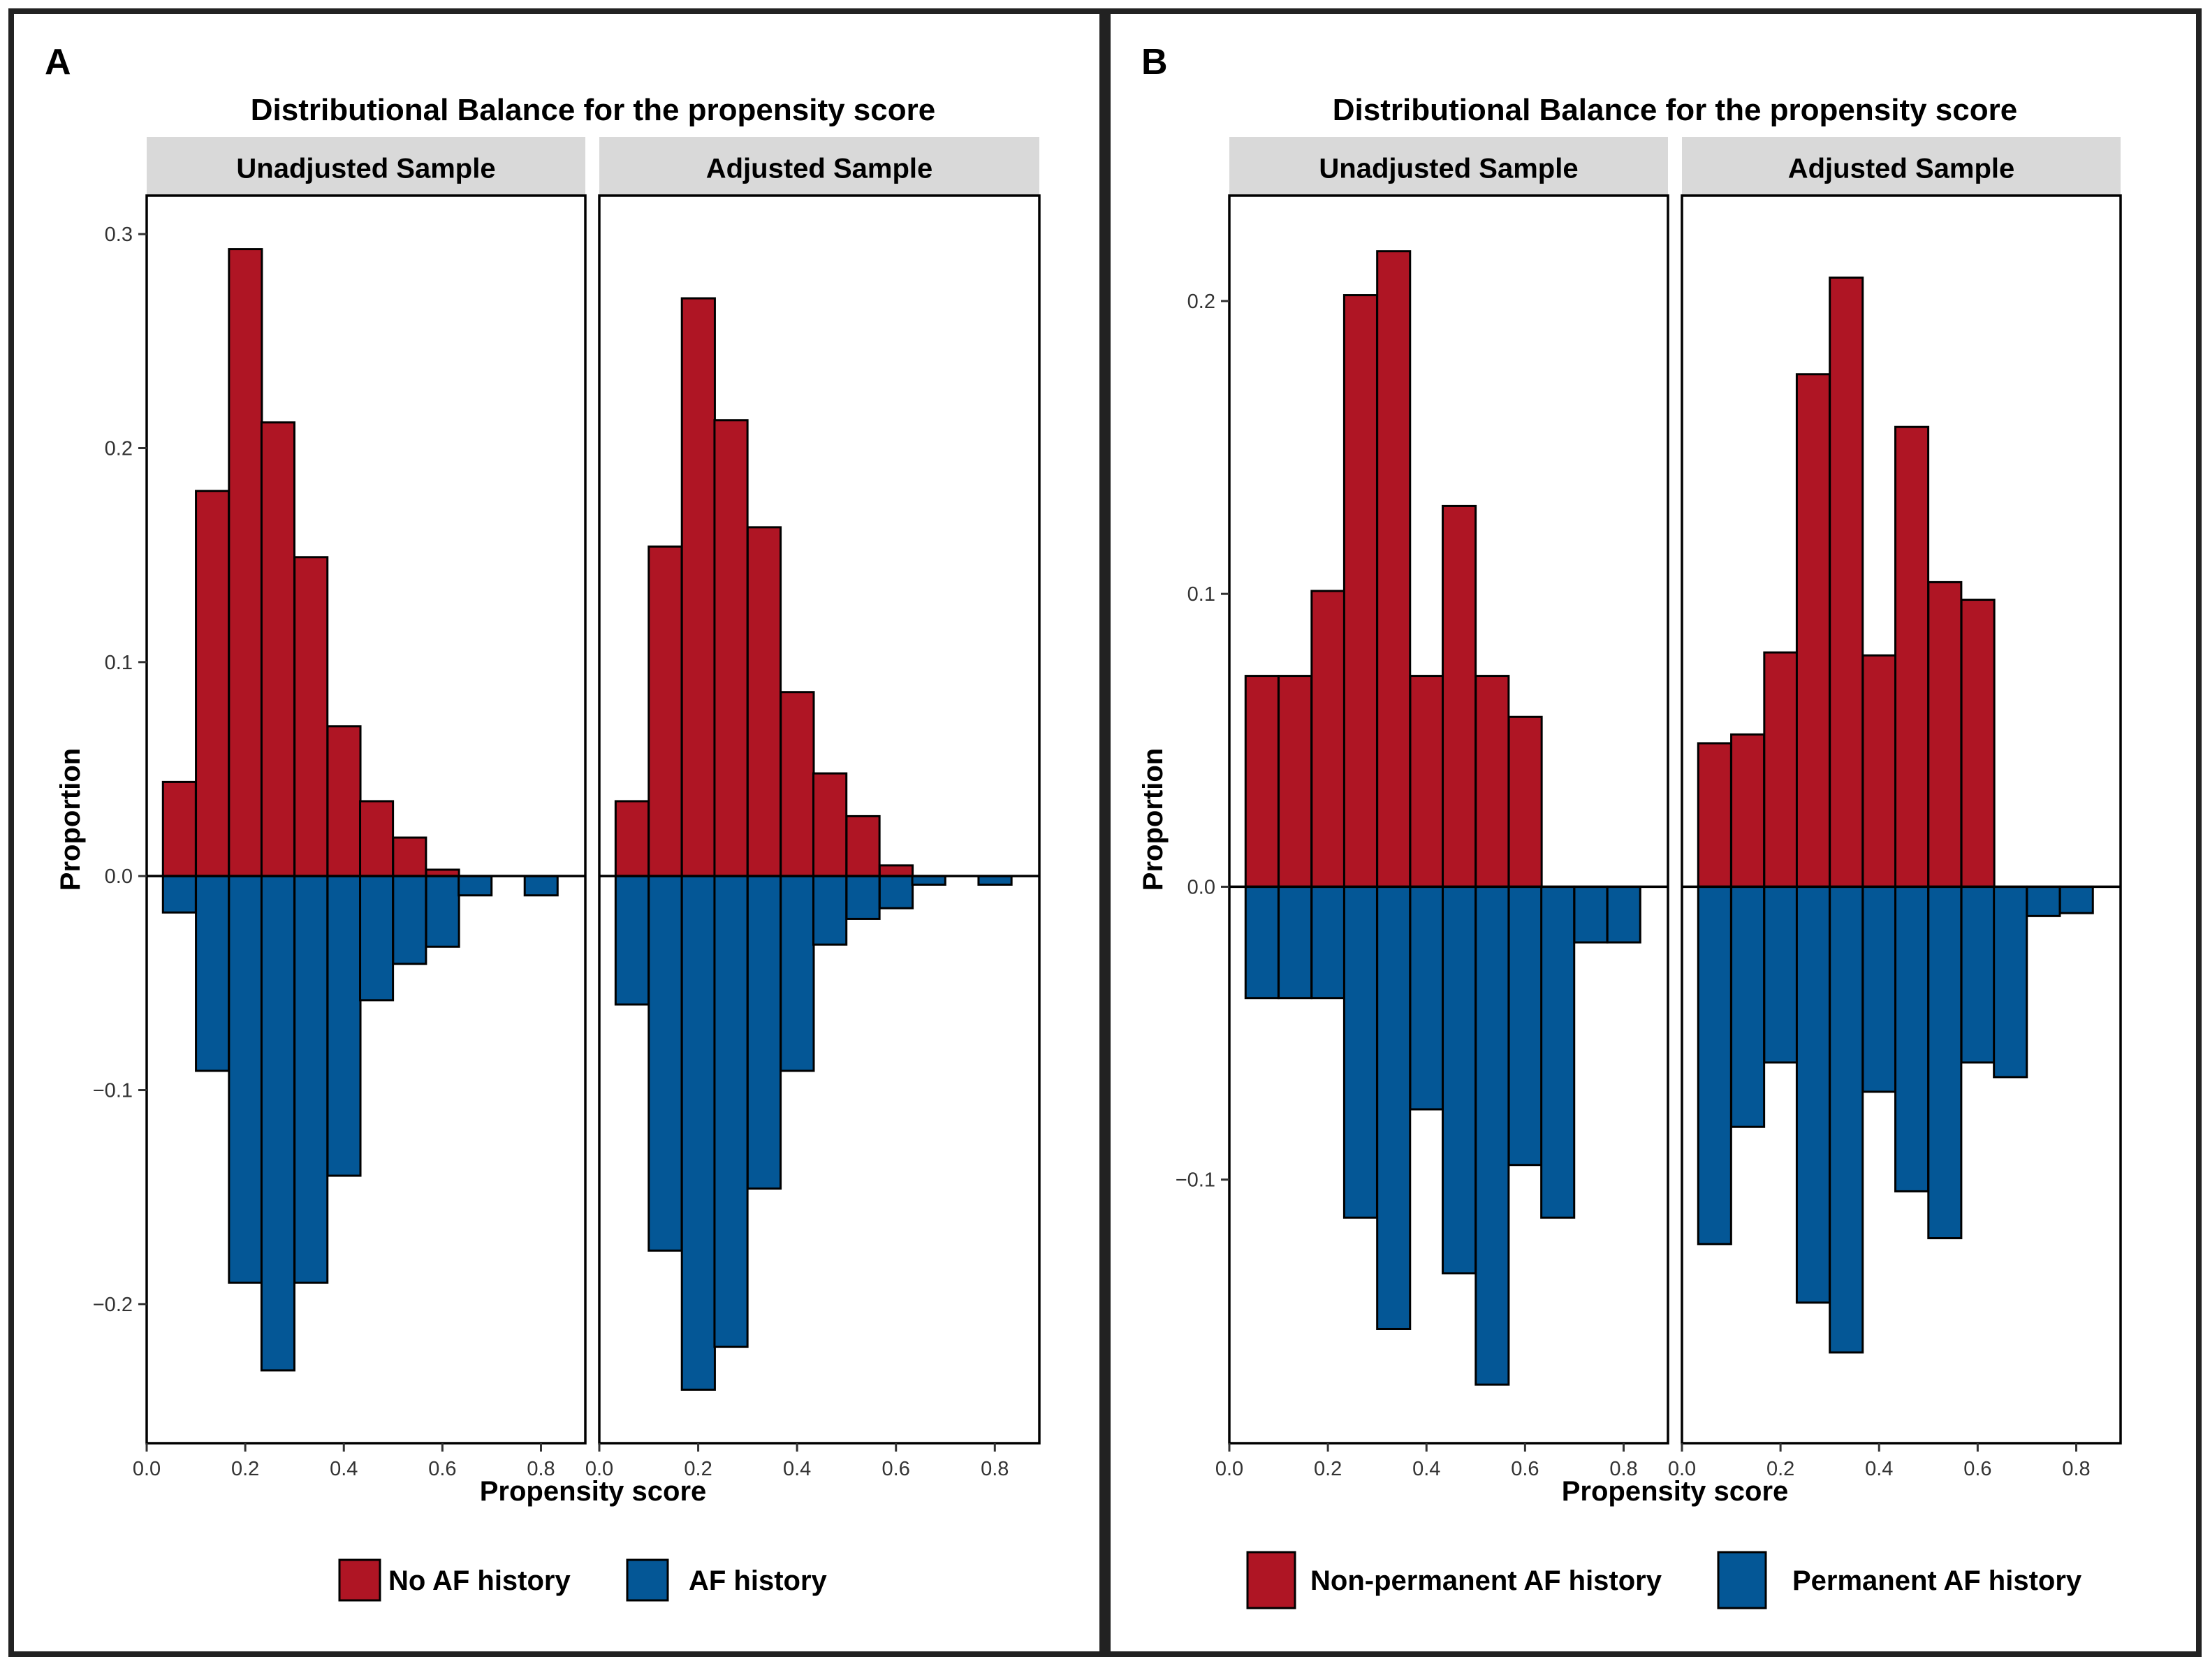  Describe the element at coordinates (119, 235) in the screenshot. I see `y-tick-label: 0.3` at that location.